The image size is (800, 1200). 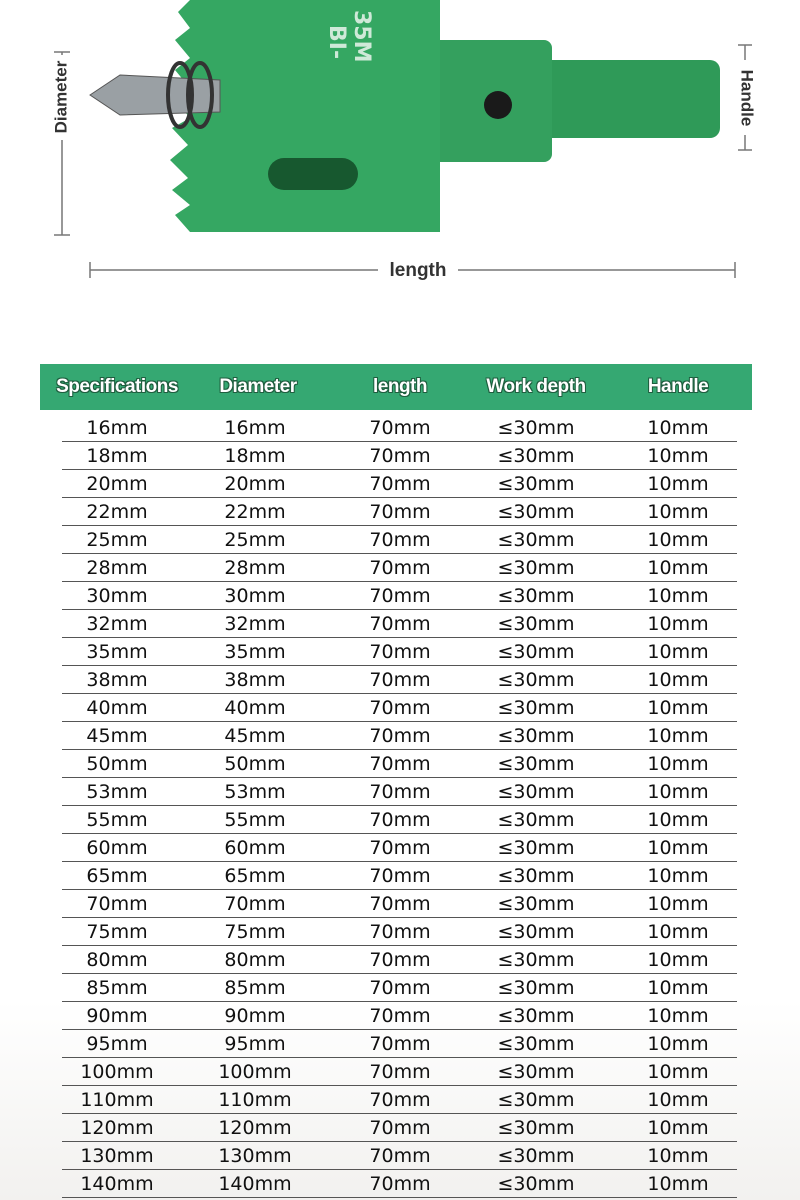 What do you see at coordinates (399, 736) in the screenshot?
I see `table-row: 45mm 45mm 70mm ≤30mm 10mm` at bounding box center [399, 736].